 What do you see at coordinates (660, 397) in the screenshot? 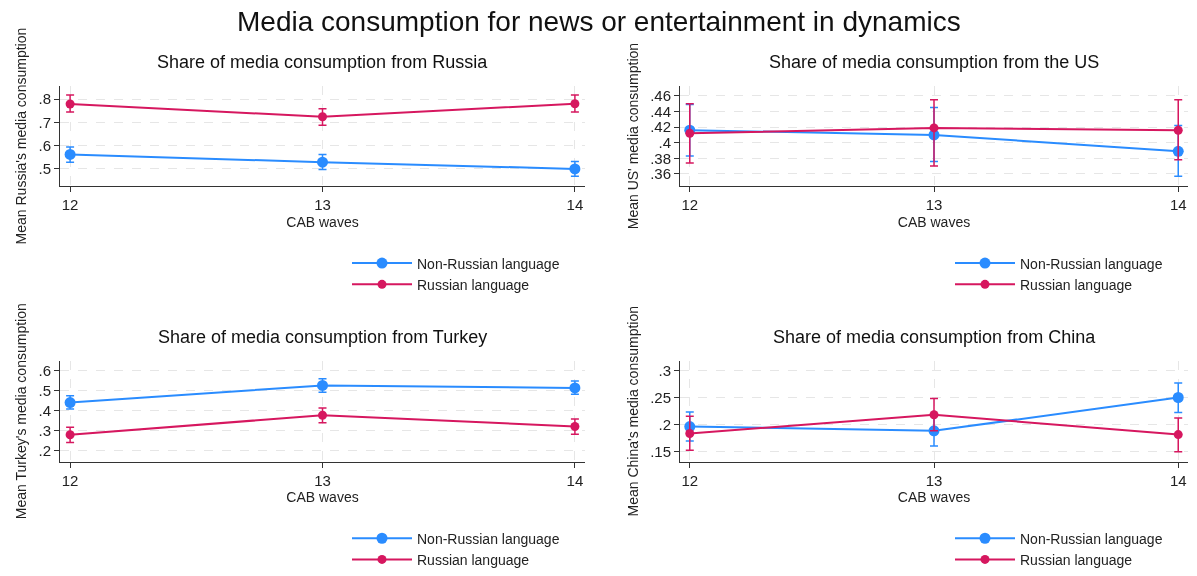
I see `y-tick-label: .25` at bounding box center [660, 397].